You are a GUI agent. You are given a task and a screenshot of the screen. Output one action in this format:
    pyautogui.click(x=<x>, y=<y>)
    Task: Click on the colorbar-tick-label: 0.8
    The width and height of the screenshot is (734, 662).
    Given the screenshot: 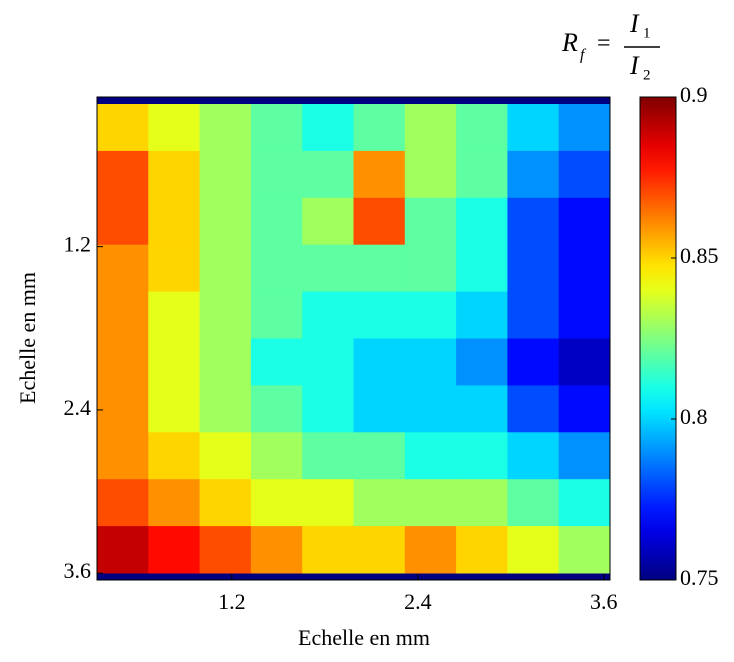 What is the action you would take?
    pyautogui.click(x=694, y=416)
    